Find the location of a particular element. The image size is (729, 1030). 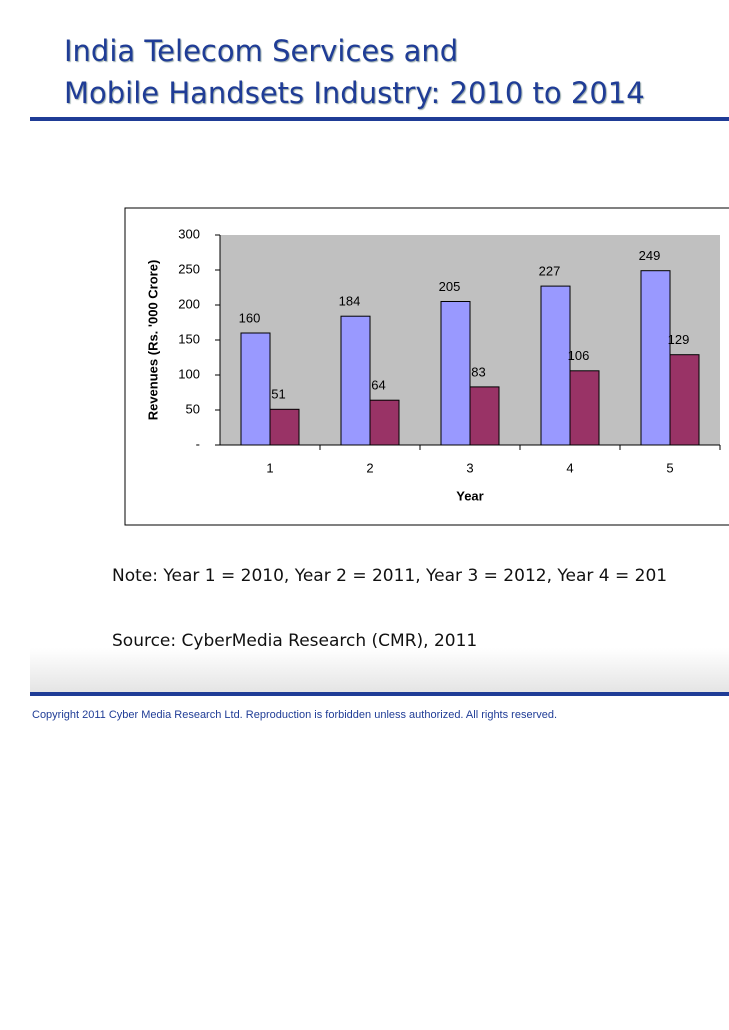

y-tick-label: 300 is located at coordinates (189, 233).